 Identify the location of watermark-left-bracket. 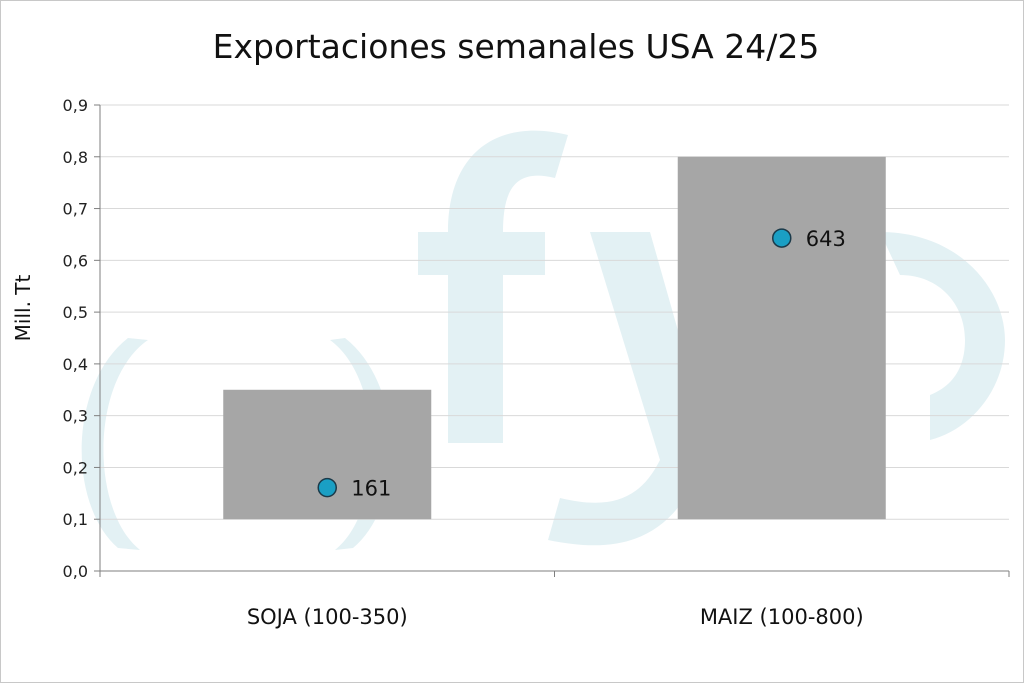
(114, 444).